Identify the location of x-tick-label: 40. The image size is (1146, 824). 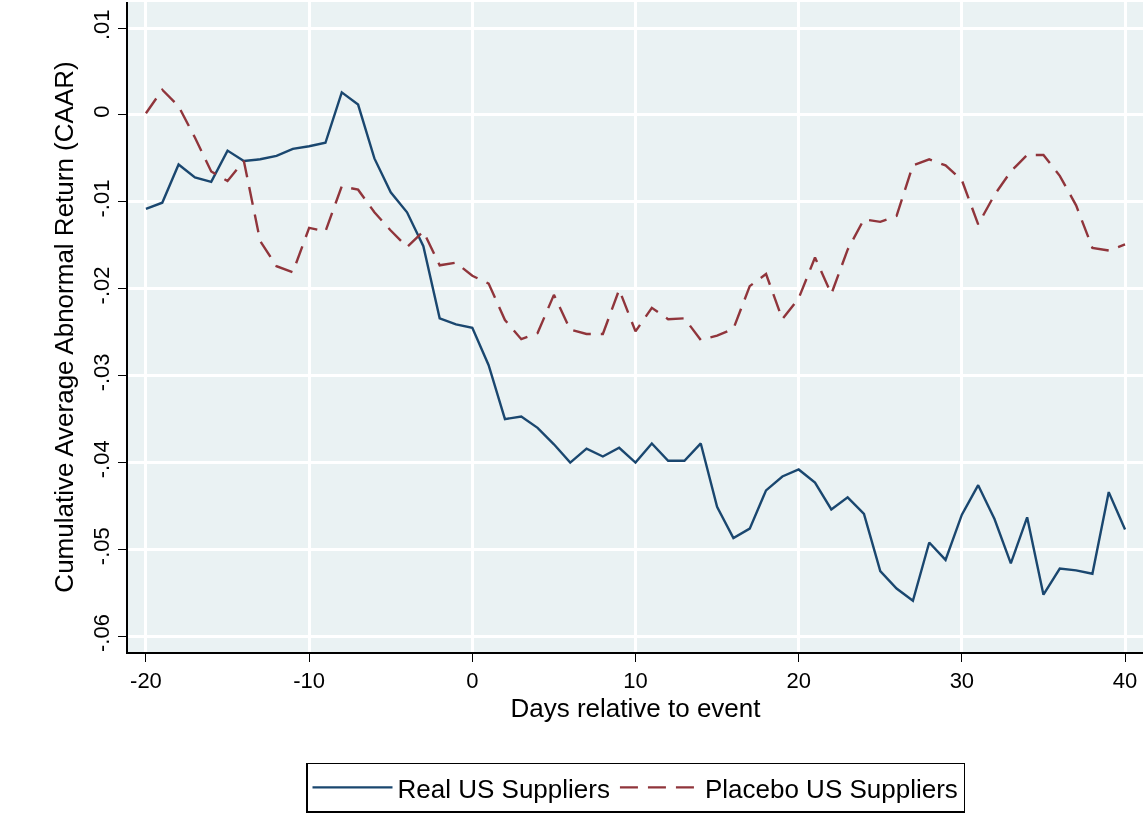
(1125, 681).